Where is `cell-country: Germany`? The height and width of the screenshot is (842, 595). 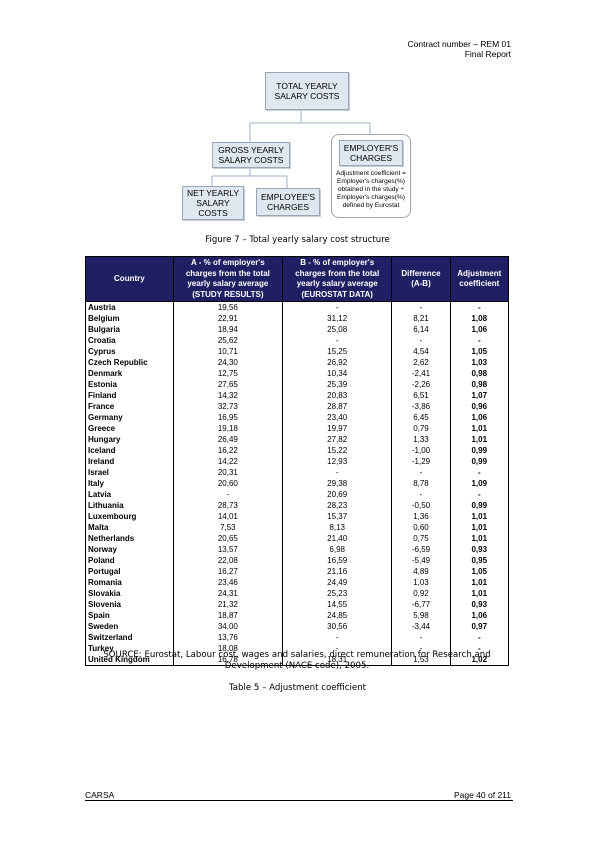 cell-country: Germany is located at coordinates (129, 417).